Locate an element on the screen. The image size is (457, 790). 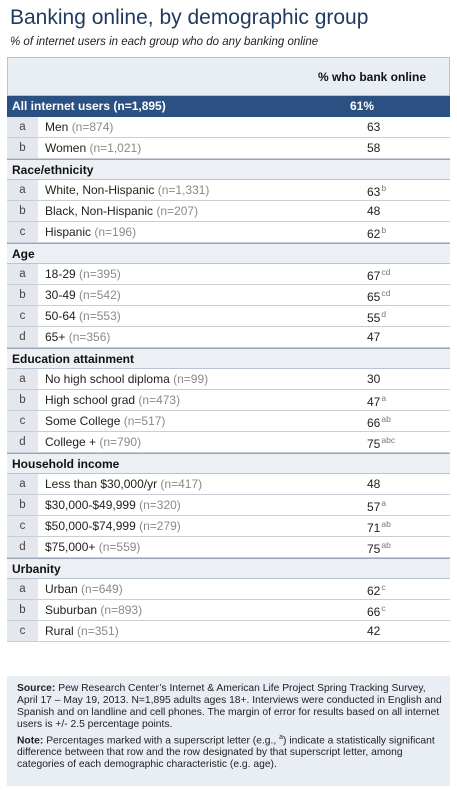
source-label: Source: is located at coordinates (36, 688).